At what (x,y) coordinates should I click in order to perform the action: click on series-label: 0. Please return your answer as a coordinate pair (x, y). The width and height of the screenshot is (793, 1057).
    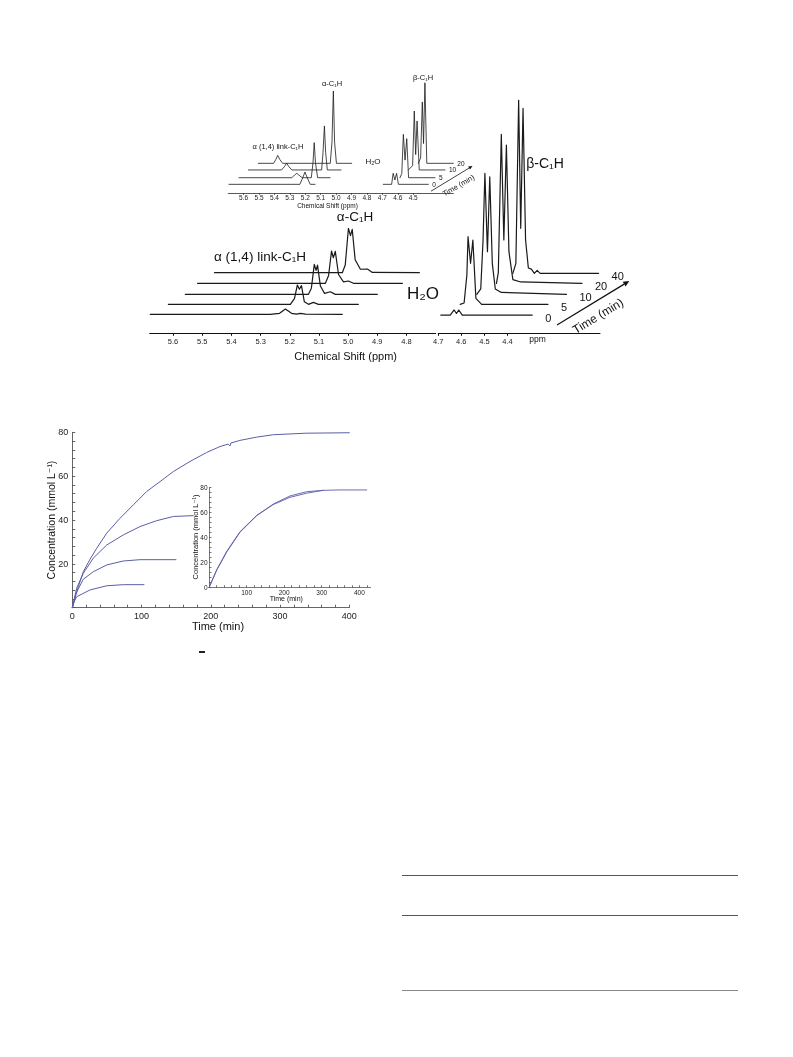
    Looking at the image, I should click on (548, 318).